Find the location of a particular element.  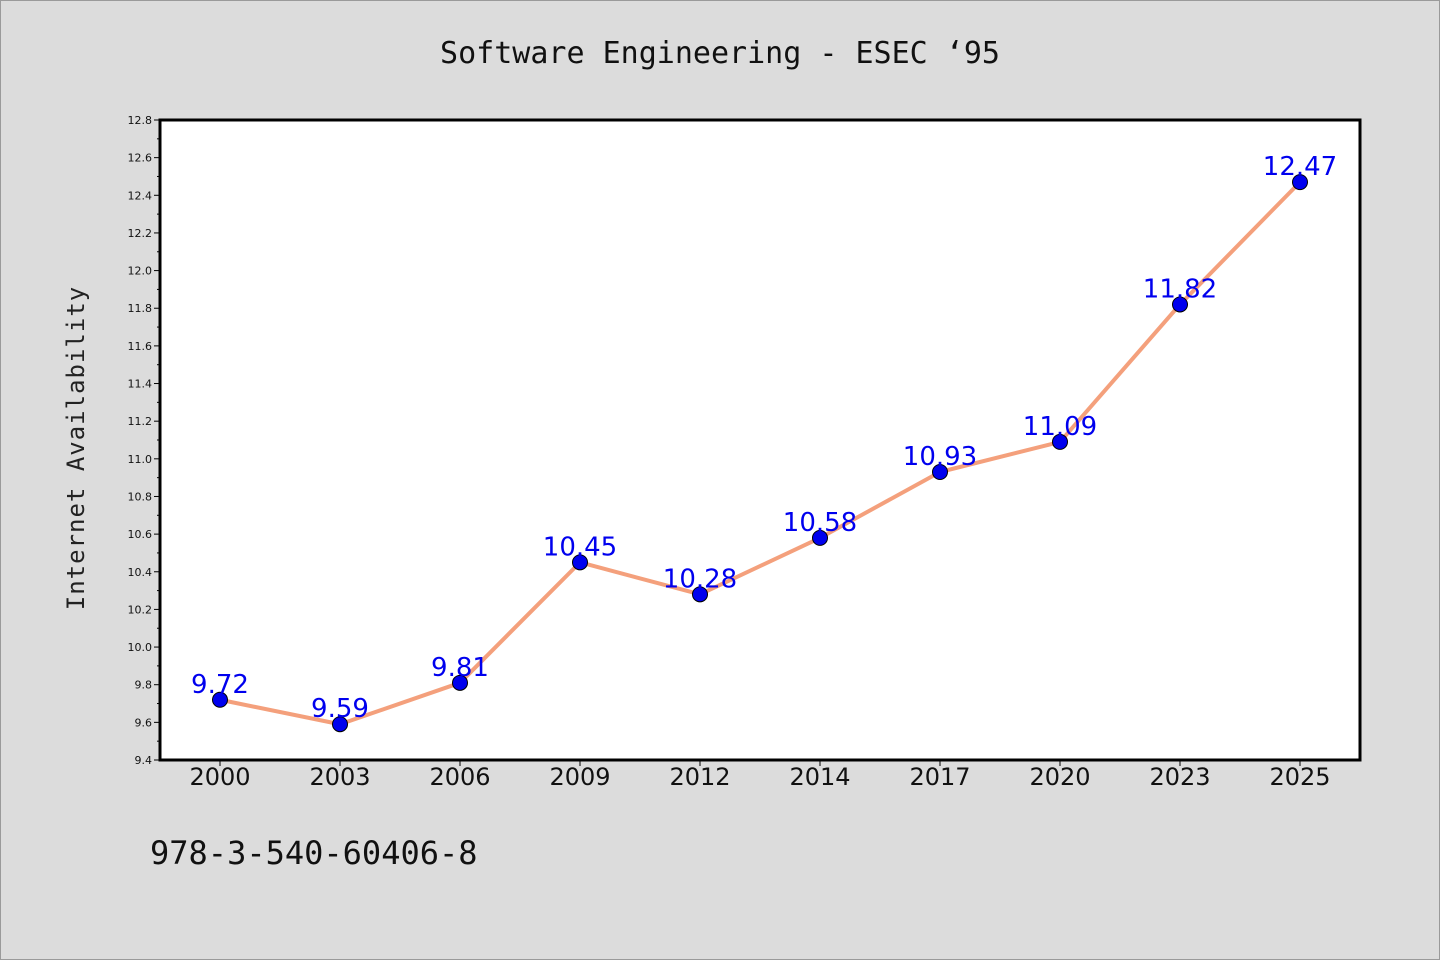

x-tick-label: 2006 is located at coordinates (459, 777).